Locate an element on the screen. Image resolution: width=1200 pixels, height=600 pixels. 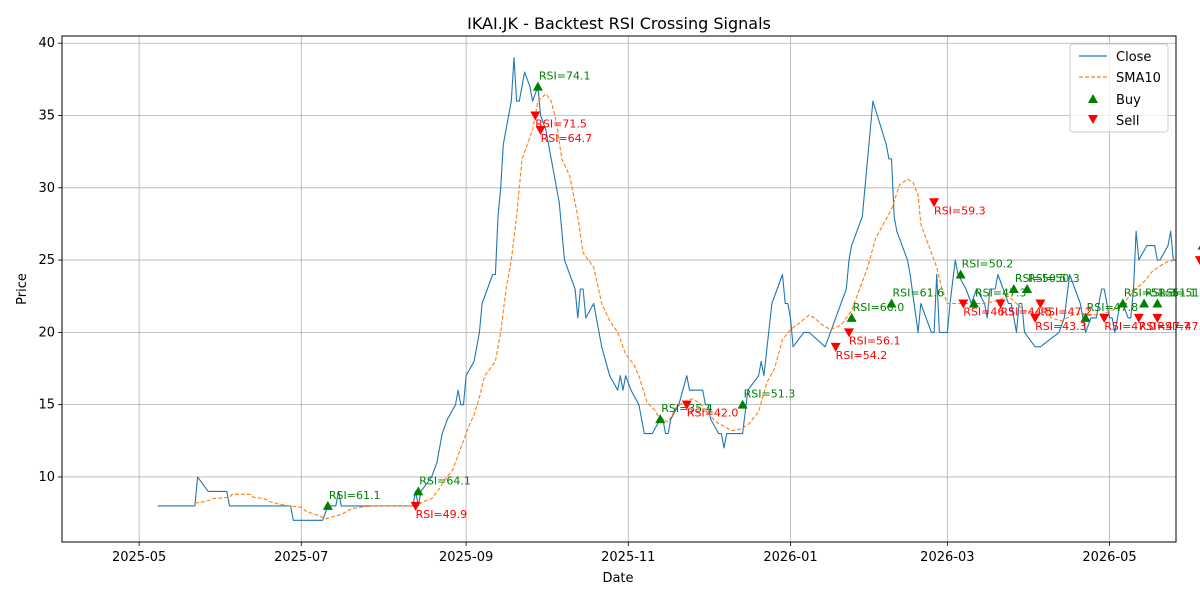
y-axis-label: Price is located at coordinates (22, 289).